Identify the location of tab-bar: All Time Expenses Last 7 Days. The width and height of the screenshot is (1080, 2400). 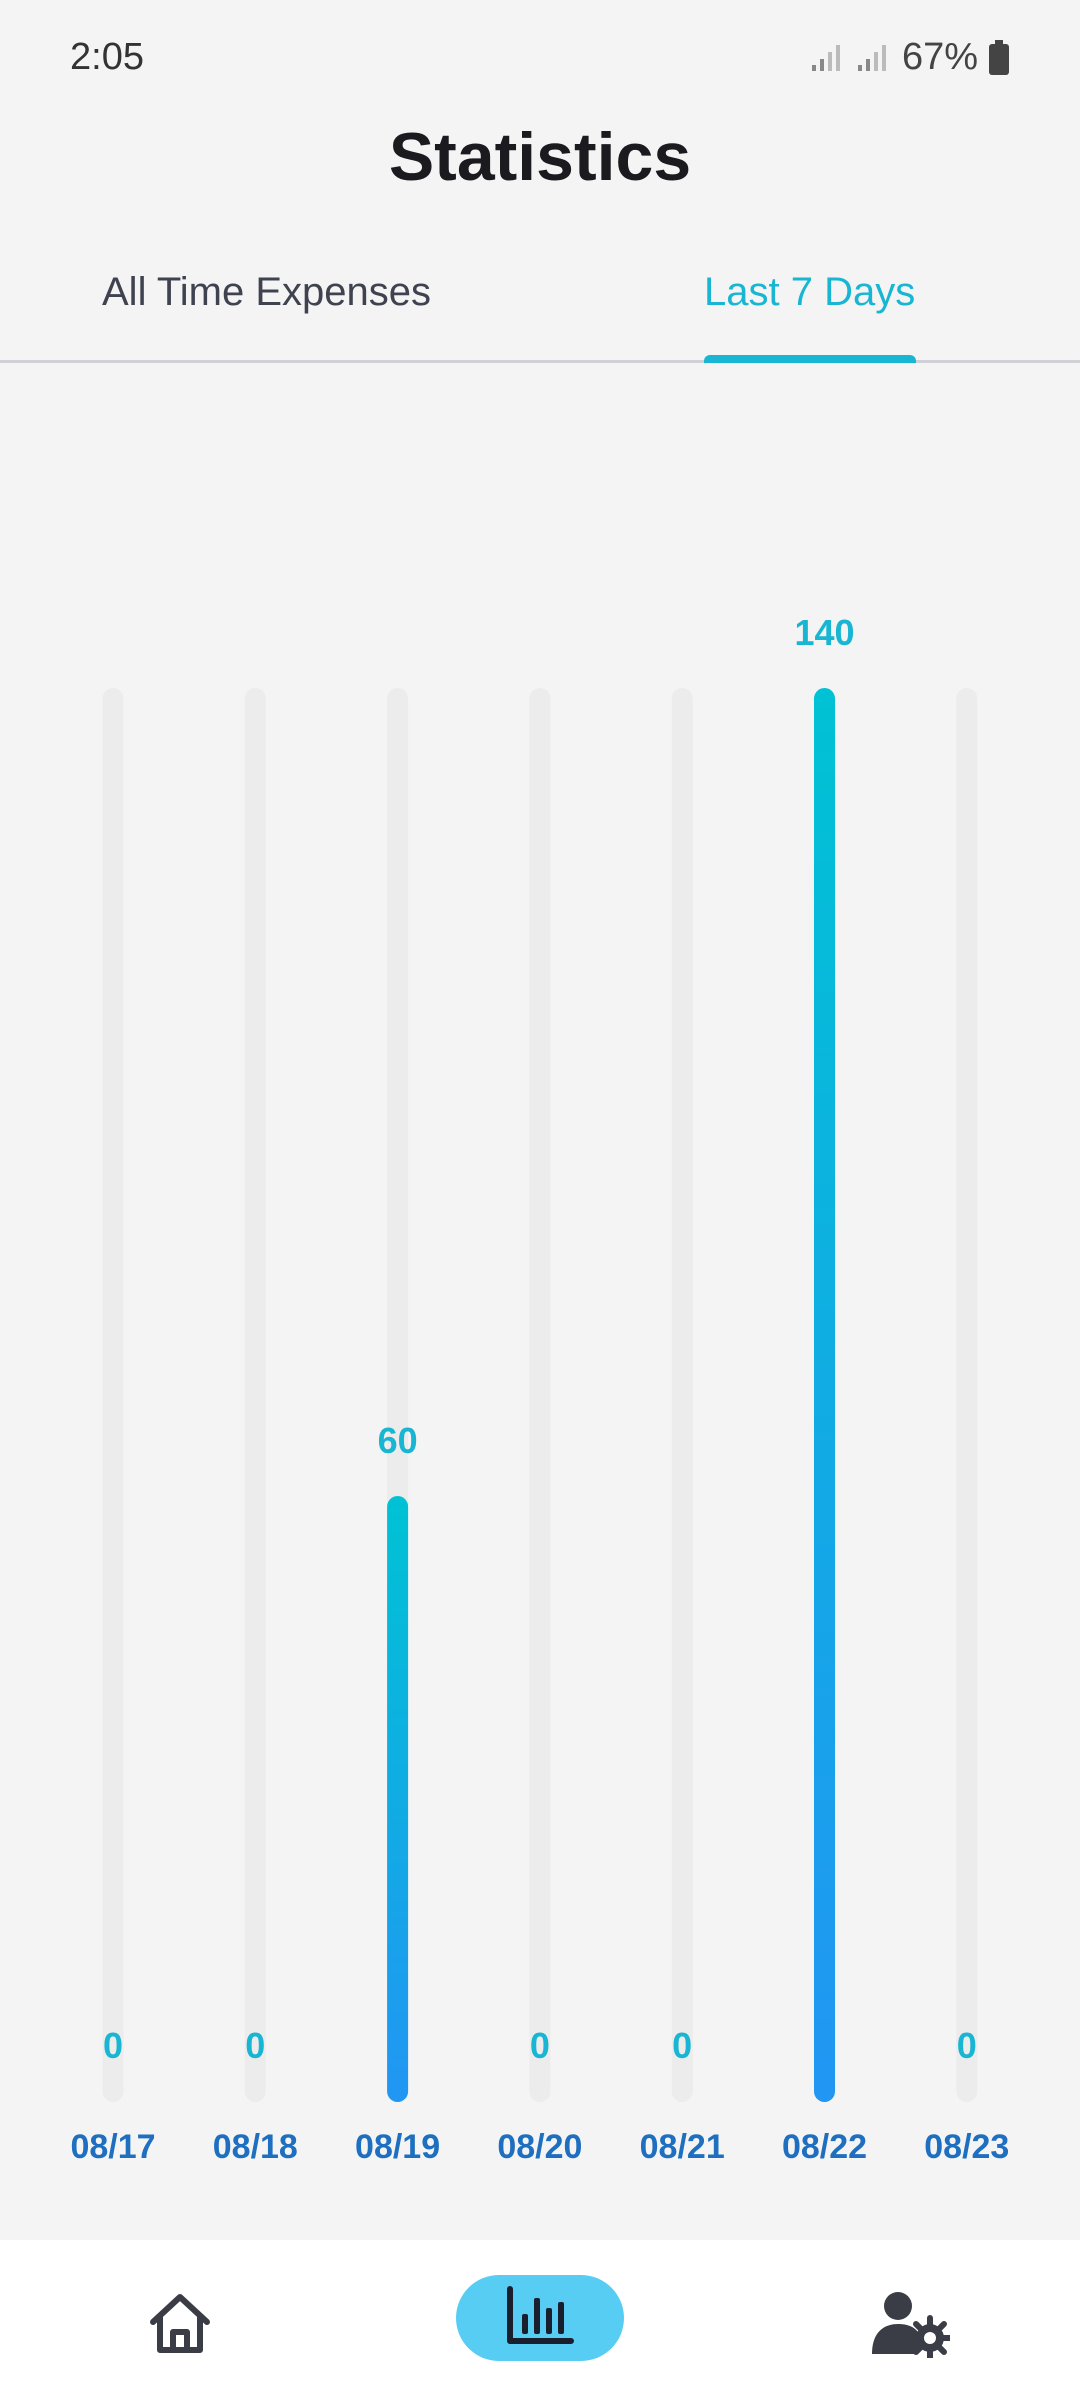
(540, 306).